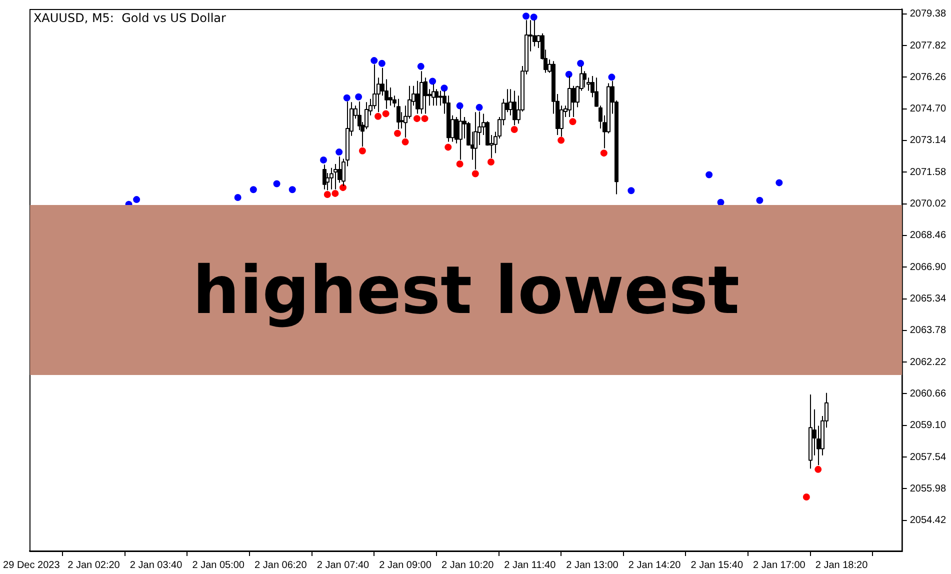  What do you see at coordinates (928, 330) in the screenshot?
I see `y-tick-label: 2063.78` at bounding box center [928, 330].